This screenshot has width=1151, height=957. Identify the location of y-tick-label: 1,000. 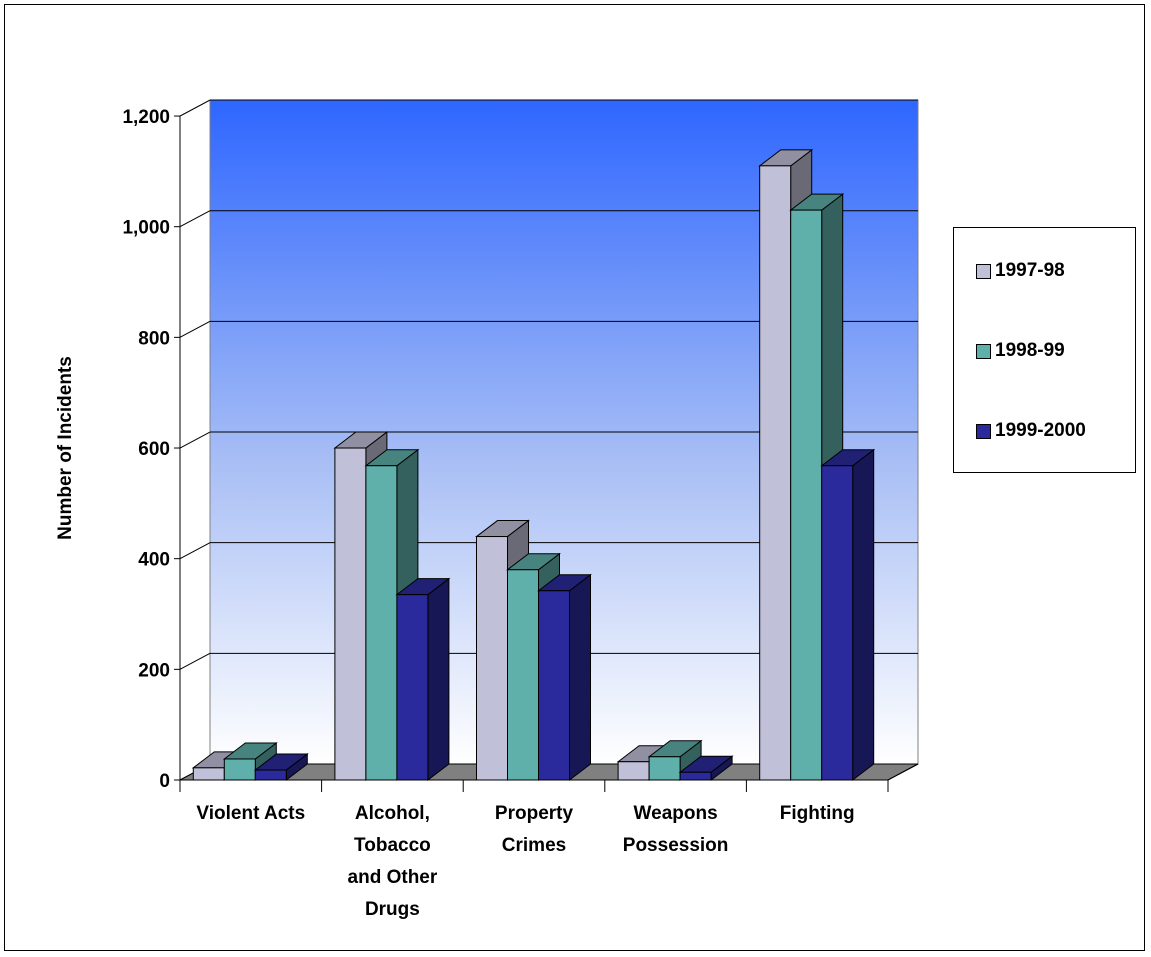
(146, 228).